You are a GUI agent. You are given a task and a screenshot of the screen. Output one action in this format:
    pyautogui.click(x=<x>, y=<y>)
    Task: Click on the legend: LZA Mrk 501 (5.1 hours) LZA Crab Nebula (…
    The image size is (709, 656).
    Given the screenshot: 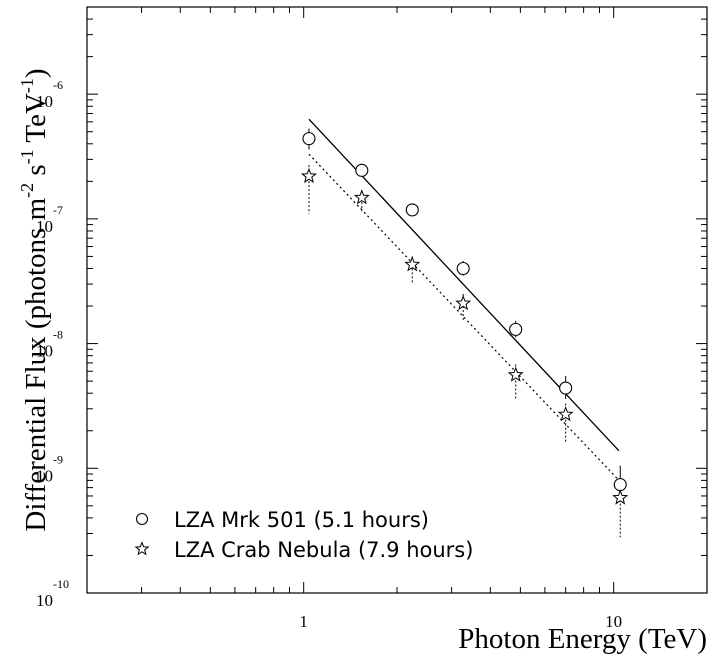 What is the action you would take?
    pyautogui.click(x=303, y=535)
    